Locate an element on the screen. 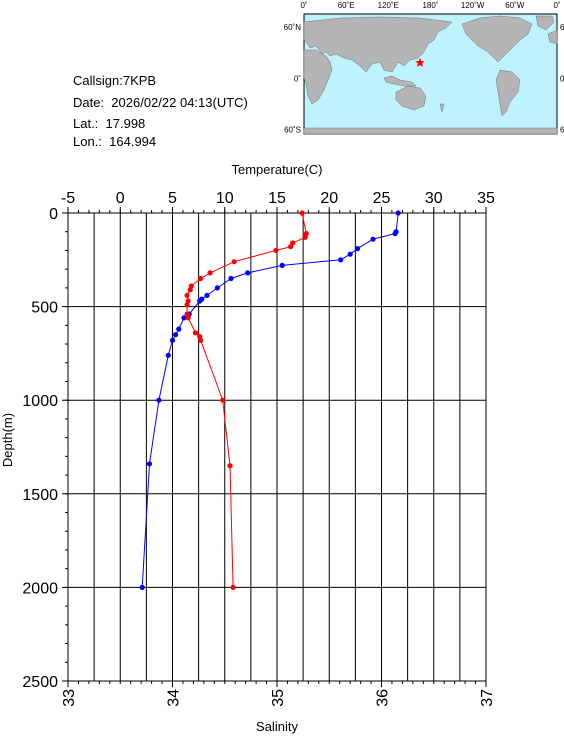 The height and width of the screenshot is (736, 564). depth-tick-label: 2500 is located at coordinates (40, 682).